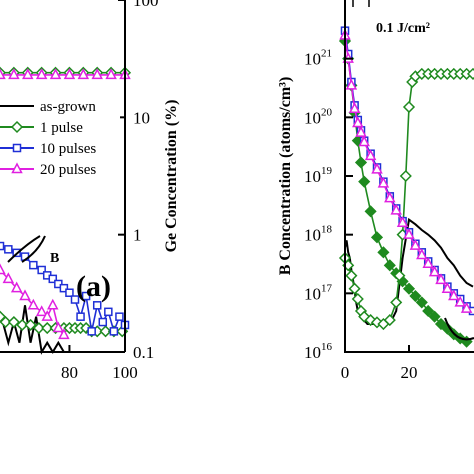 This screenshot has width=474, height=474. What do you see at coordinates (54, 258) in the screenshot?
I see `panel-a-boron-label: B` at bounding box center [54, 258].